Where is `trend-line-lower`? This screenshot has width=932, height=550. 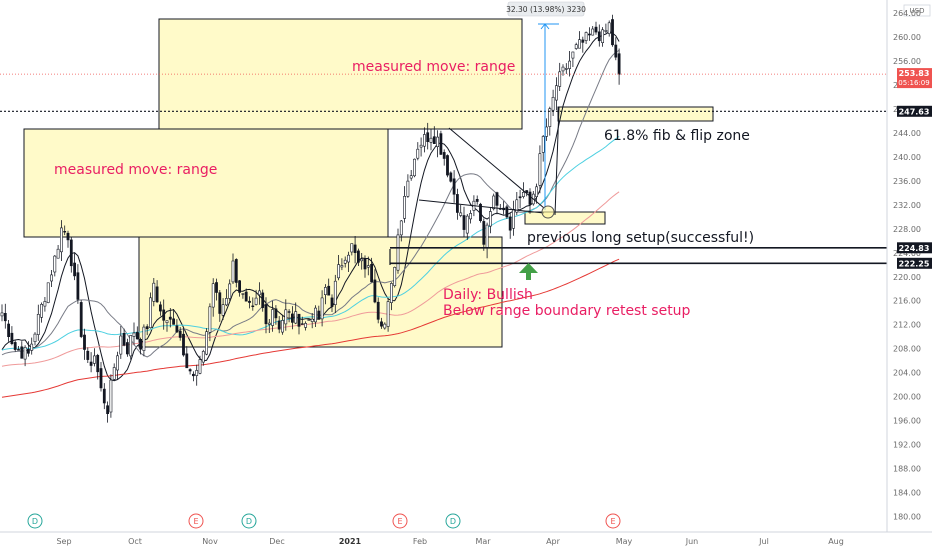 trend-line-lower is located at coordinates (481, 206).